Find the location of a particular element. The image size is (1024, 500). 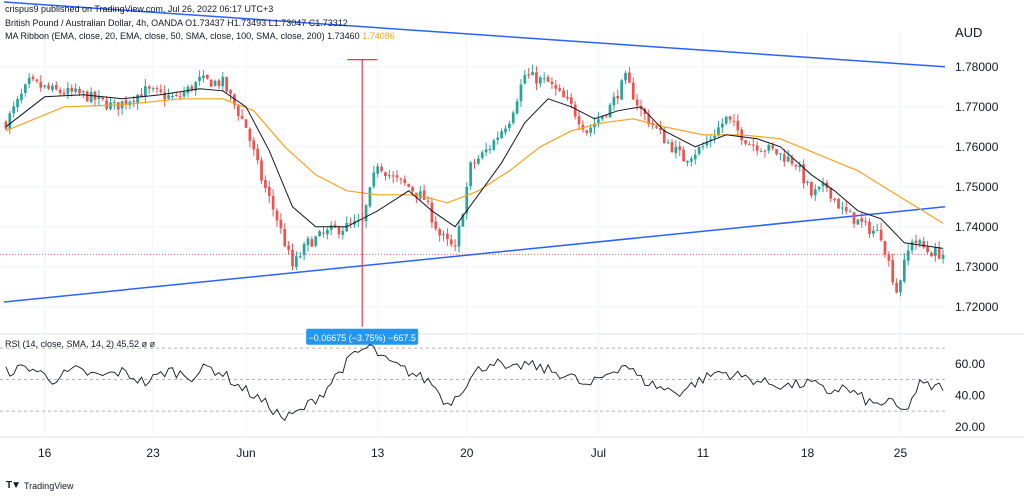

ohlc-values: O1.73437 H1.73493 L1.73047 C1.73312 is located at coordinates (266, 23).